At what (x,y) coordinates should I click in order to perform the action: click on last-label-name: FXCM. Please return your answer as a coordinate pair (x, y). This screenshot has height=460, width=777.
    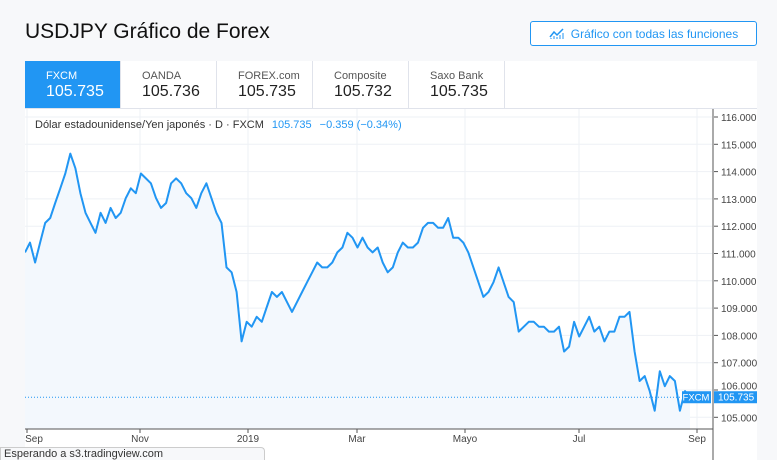
    Looking at the image, I should click on (696, 398).